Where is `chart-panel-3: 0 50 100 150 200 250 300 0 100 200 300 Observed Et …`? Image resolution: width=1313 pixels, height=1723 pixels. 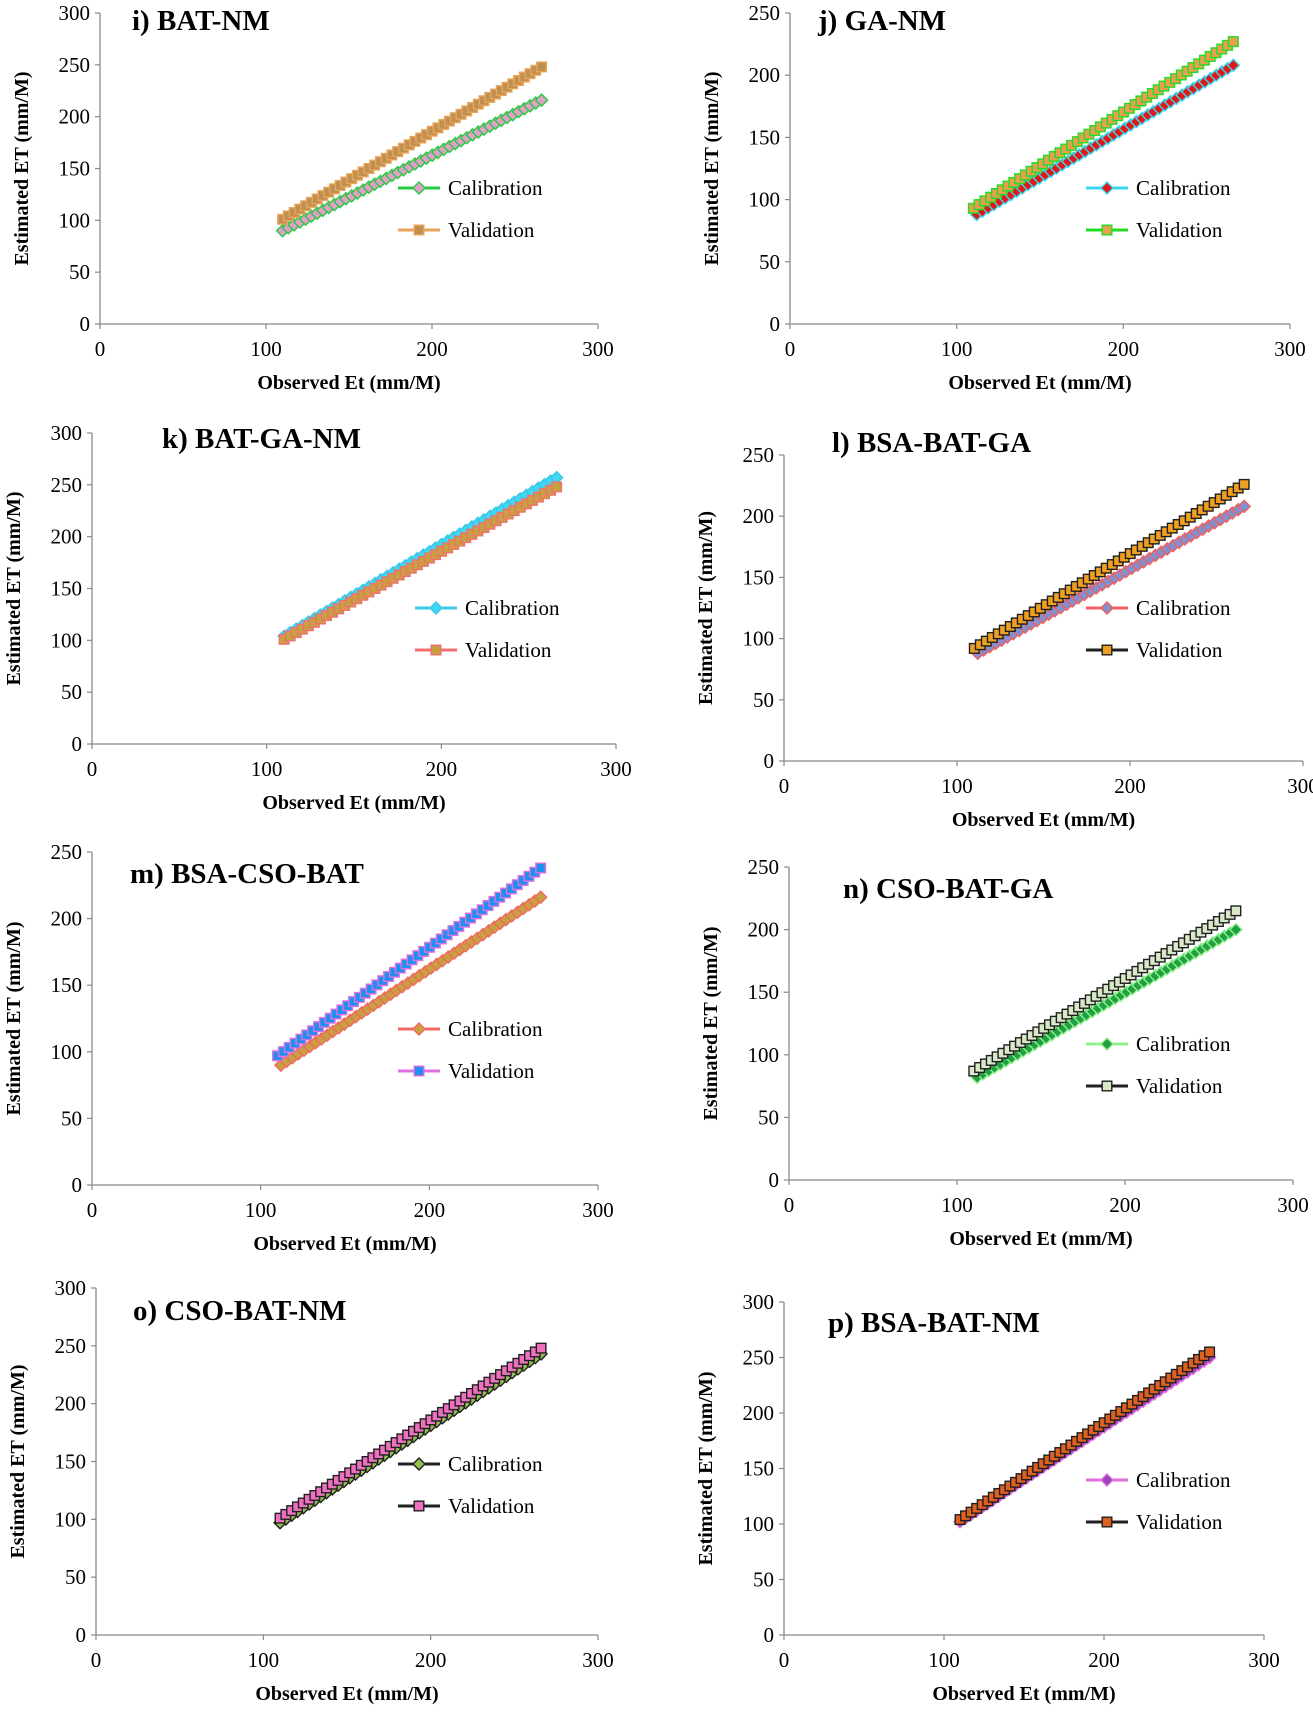 chart-panel-3: 0 50 100 150 200 250 300 0 100 200 300 Observed Et … is located at coordinates (317, 617).